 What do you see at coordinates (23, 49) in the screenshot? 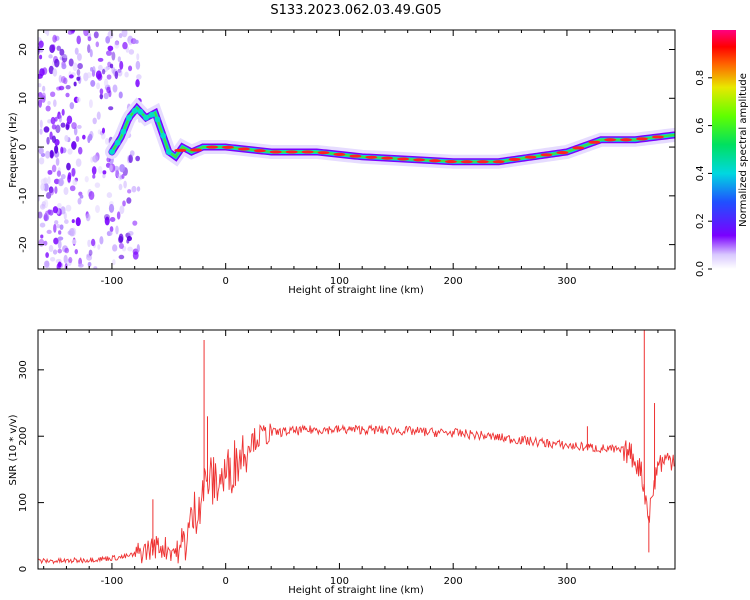
I see `spectrogram-ytick-label: 20` at bounding box center [23, 49].